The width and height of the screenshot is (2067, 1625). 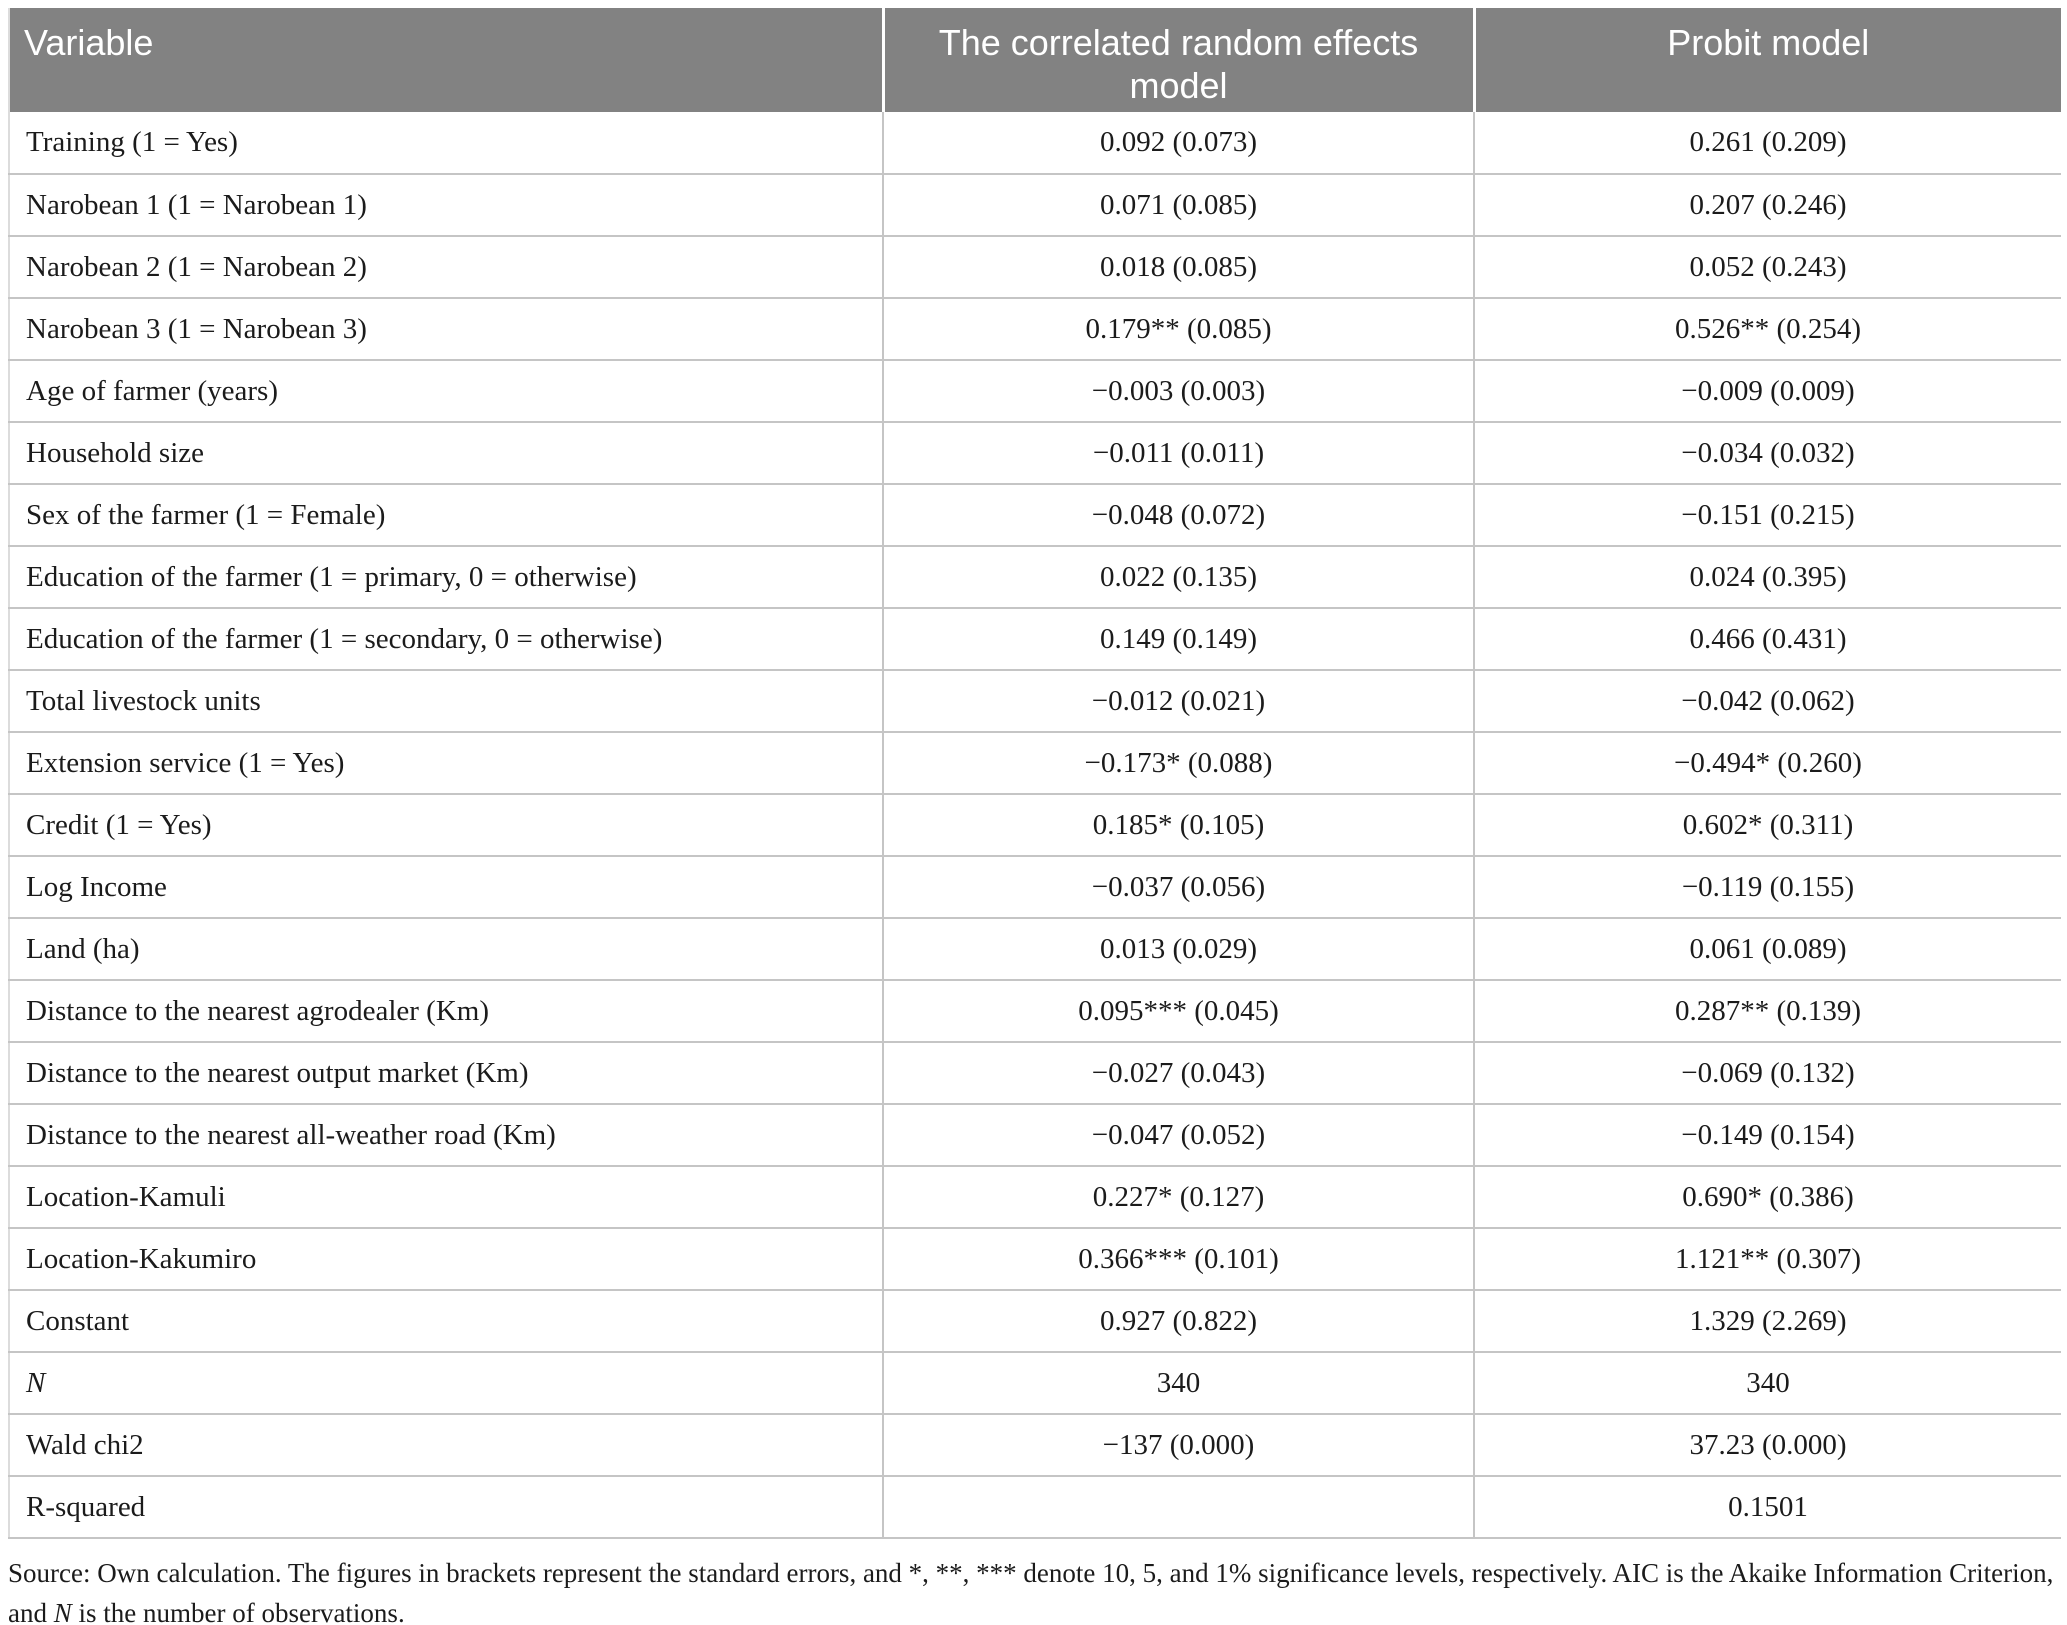 What do you see at coordinates (1178, 948) in the screenshot?
I see `cre-value-cell: 0.013 (0.029)` at bounding box center [1178, 948].